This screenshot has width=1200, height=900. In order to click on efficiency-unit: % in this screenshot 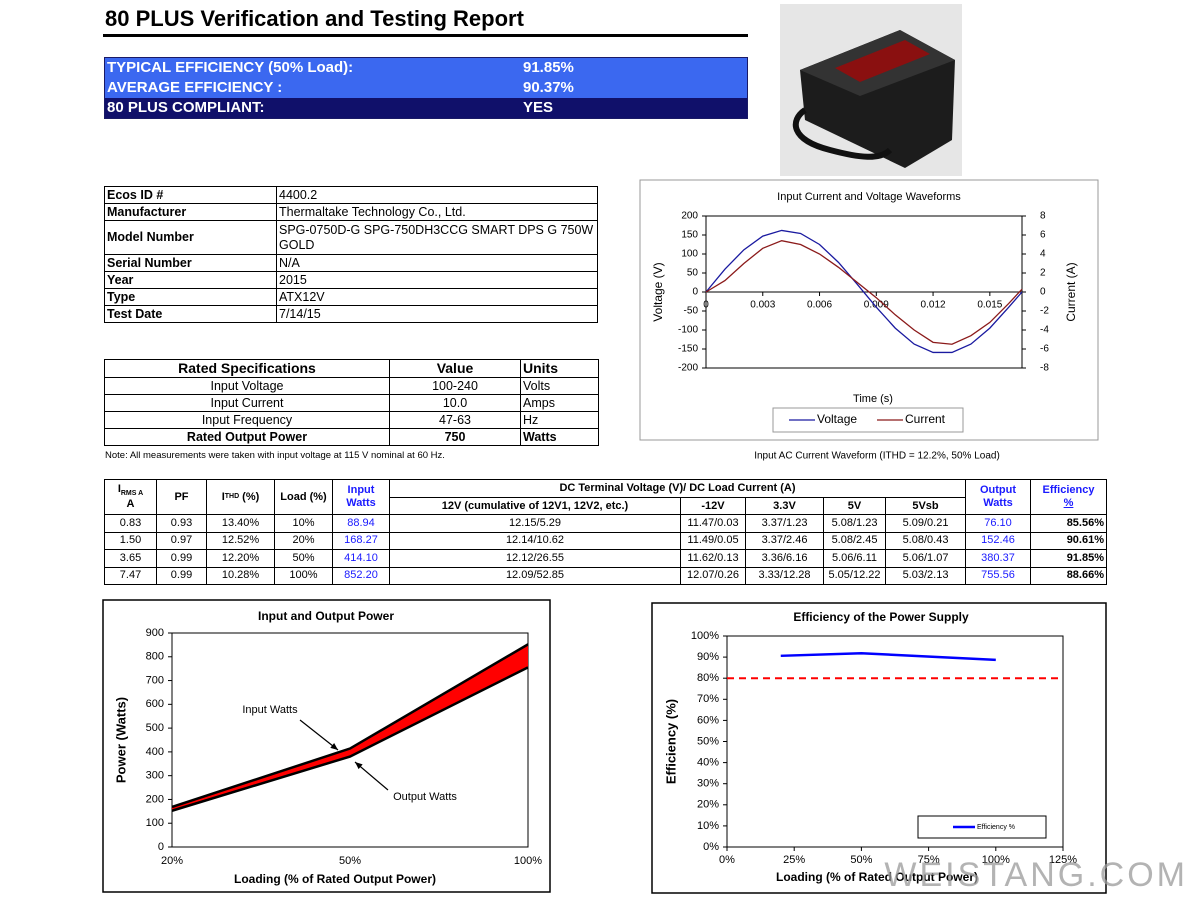, I will do `click(1068, 503)`.